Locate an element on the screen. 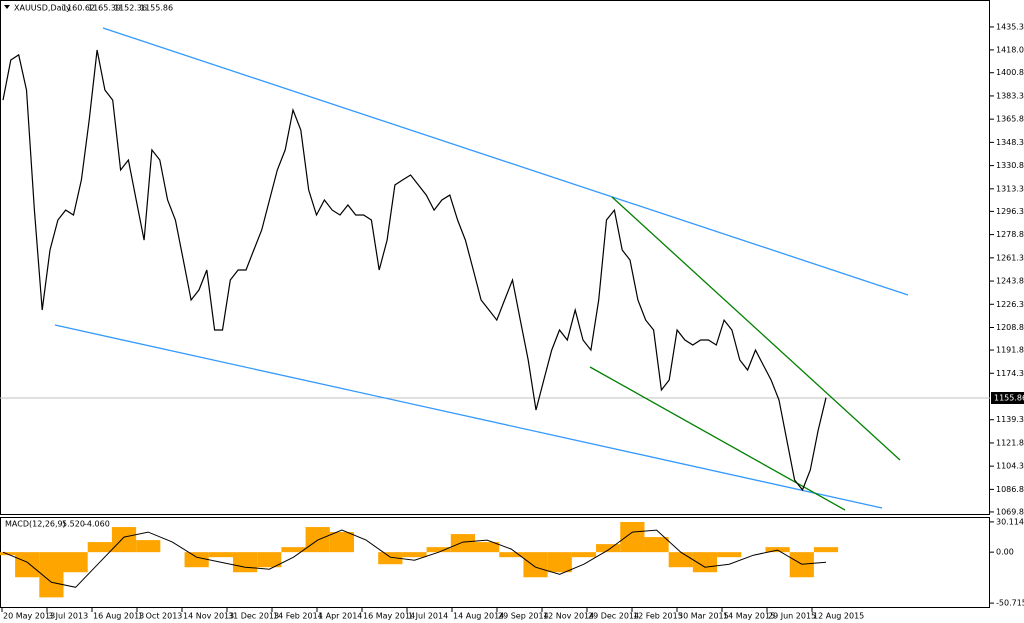 The width and height of the screenshot is (1024, 623). y-tick-label: 1226.30 is located at coordinates (1010, 304).